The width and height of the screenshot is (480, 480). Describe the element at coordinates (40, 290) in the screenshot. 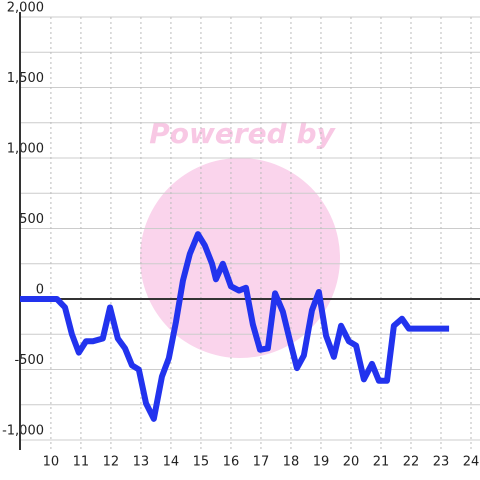

I see `y-tick-label: 0` at that location.